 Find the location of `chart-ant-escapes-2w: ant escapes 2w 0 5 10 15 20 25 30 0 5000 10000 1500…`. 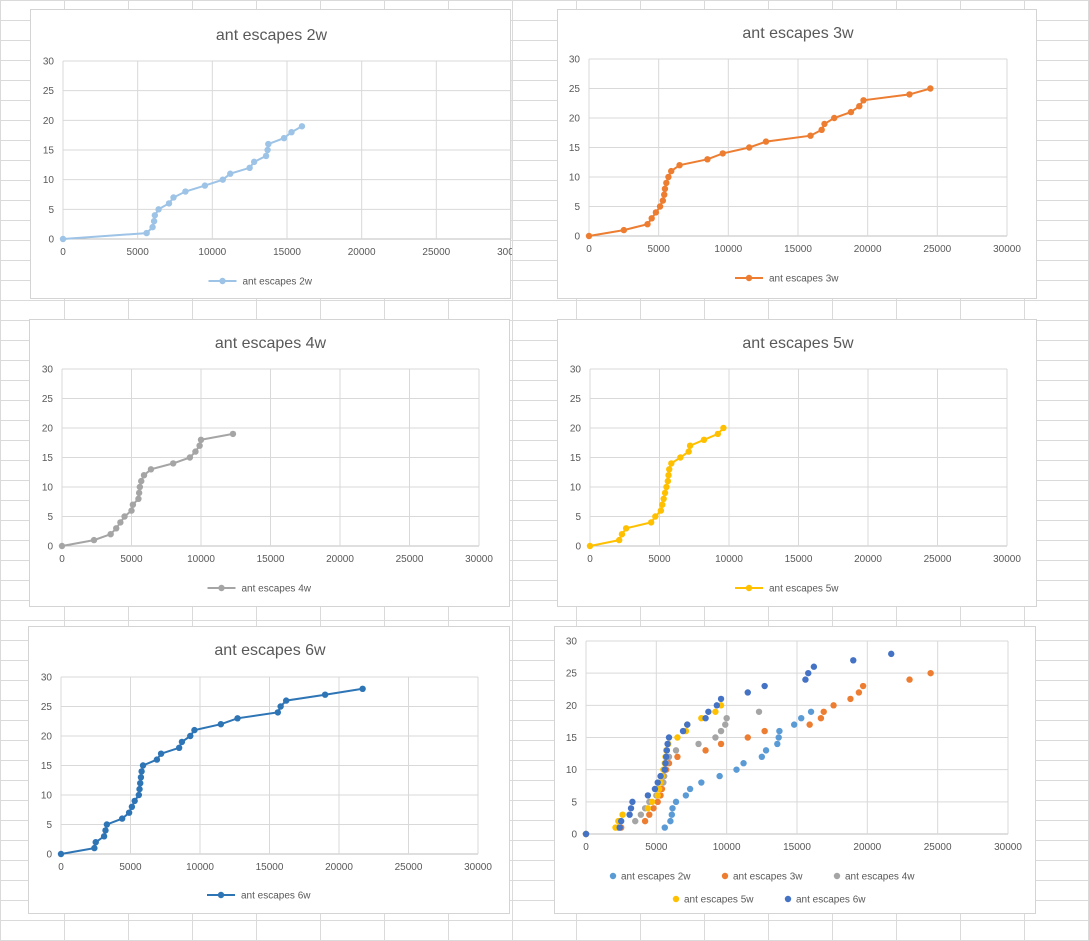

chart-ant-escapes-2w: ant escapes 2w 0 5 10 15 20 25 30 0 5000 10000 1500… is located at coordinates (271, 154).